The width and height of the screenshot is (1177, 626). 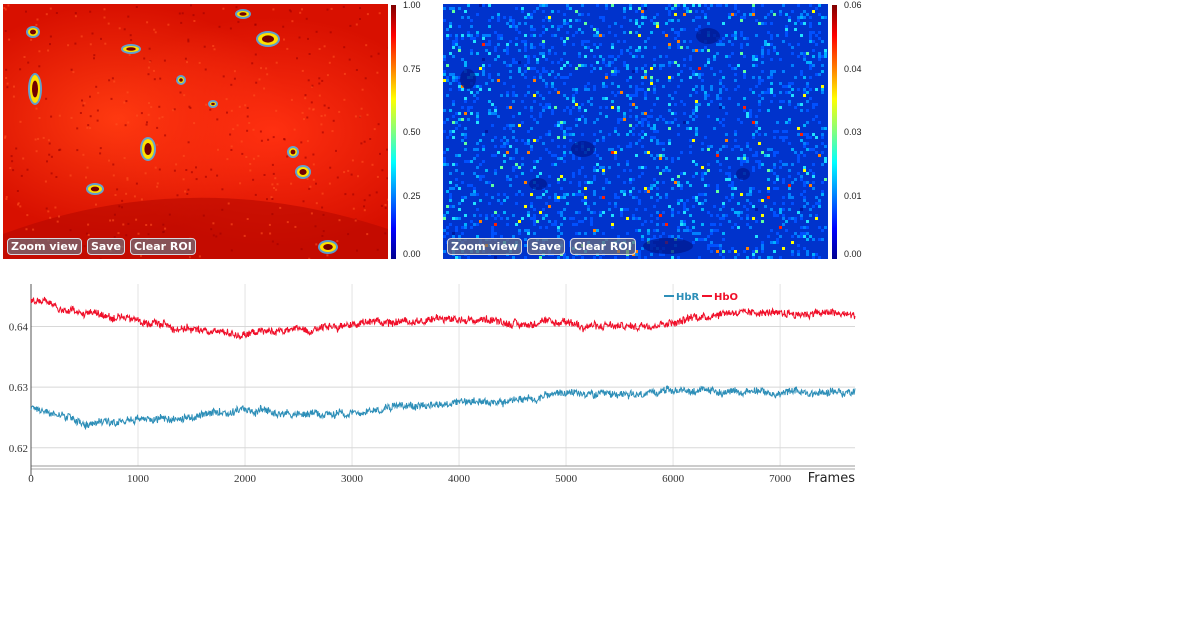 I want to click on series-line-hbr, so click(x=443, y=407).